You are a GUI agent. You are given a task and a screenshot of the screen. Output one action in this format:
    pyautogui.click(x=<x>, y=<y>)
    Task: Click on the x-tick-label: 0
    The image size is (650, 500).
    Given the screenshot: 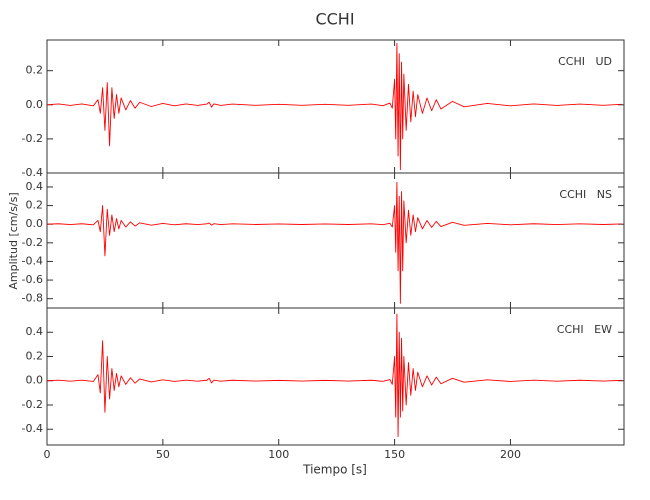 What is the action you would take?
    pyautogui.click(x=47, y=454)
    